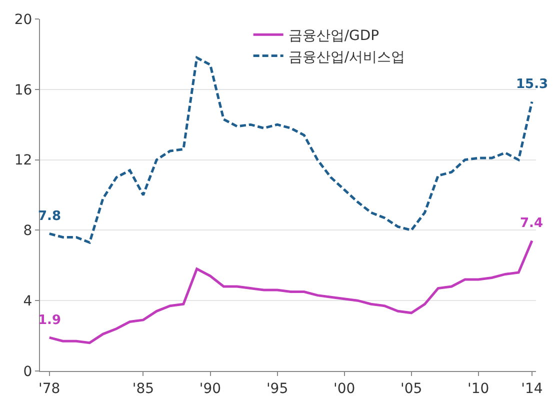 The width and height of the screenshot is (555, 409). What do you see at coordinates (23, 20) in the screenshot?
I see `y-tick-label: 20` at bounding box center [23, 20].